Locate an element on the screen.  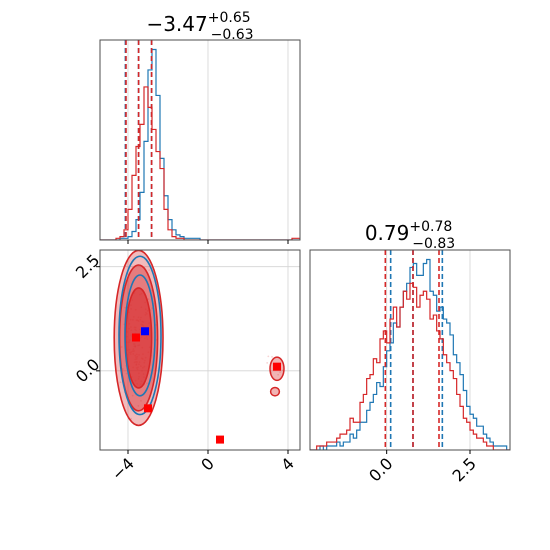
title-value: −3.47 is located at coordinates (176, 24).